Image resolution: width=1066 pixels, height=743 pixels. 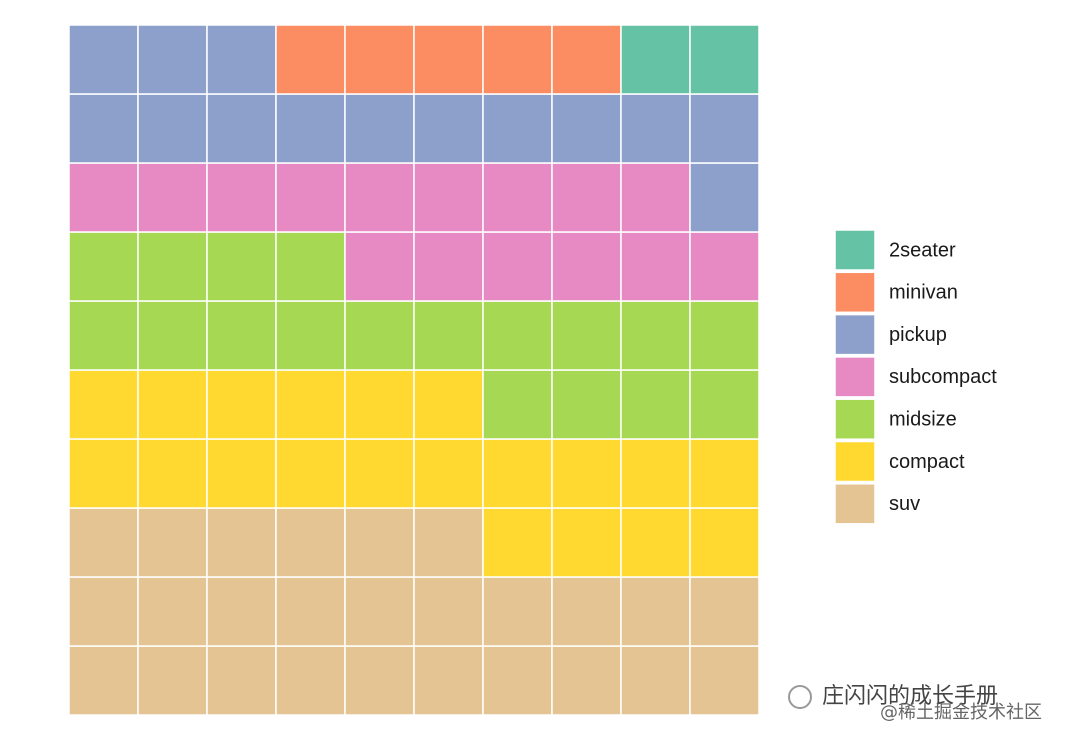 What do you see at coordinates (923, 293) in the screenshot?
I see `legend-label: minivan` at bounding box center [923, 293].